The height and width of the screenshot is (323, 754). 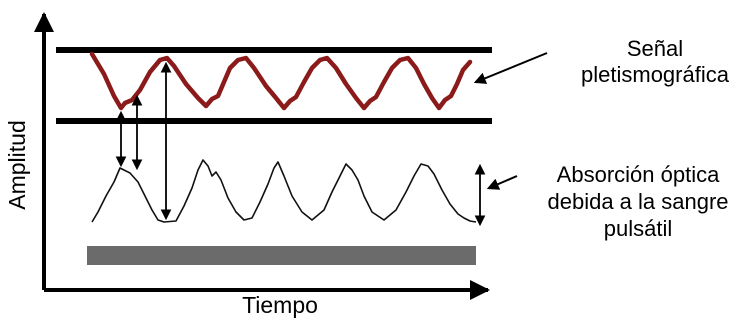 I want to click on absorption-label-line2: debida a la sangre, so click(x=638, y=201).